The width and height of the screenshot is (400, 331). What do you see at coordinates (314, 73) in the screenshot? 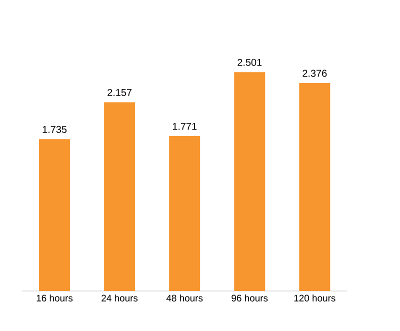
I see `data-label: 2.376` at bounding box center [314, 73].